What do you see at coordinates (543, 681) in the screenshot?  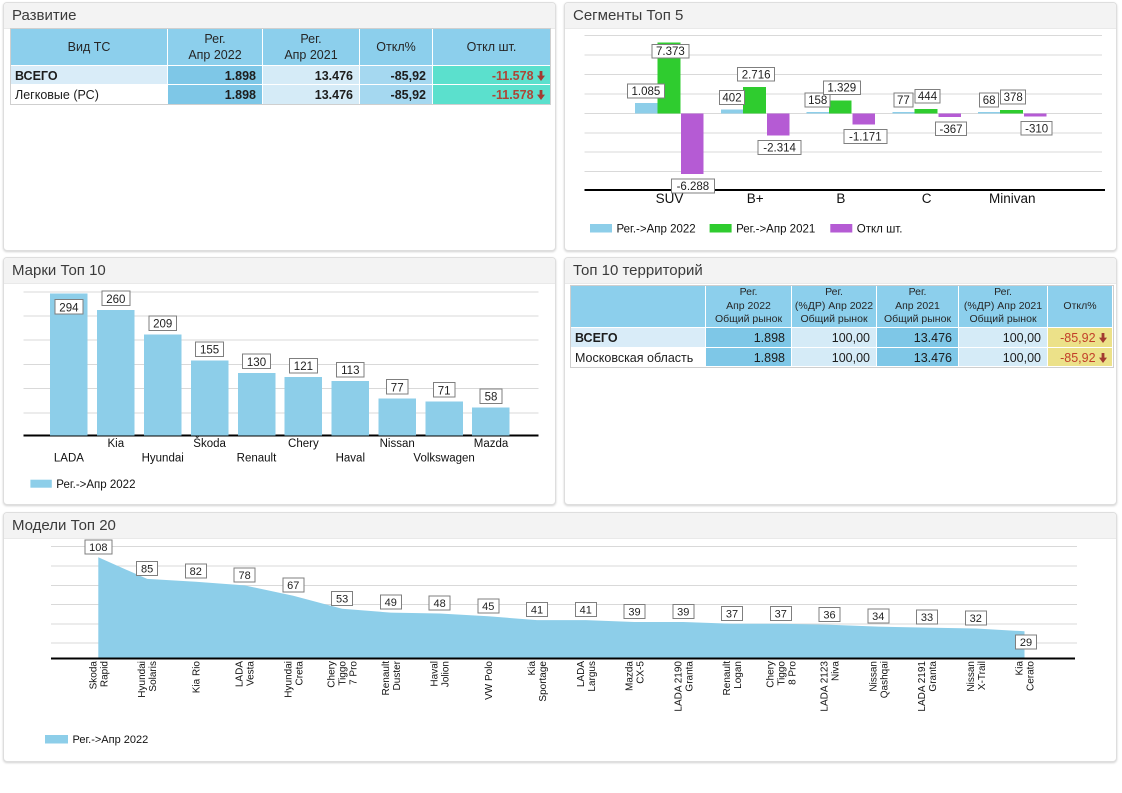 I see `svg-text: Sportage` at bounding box center [543, 681].